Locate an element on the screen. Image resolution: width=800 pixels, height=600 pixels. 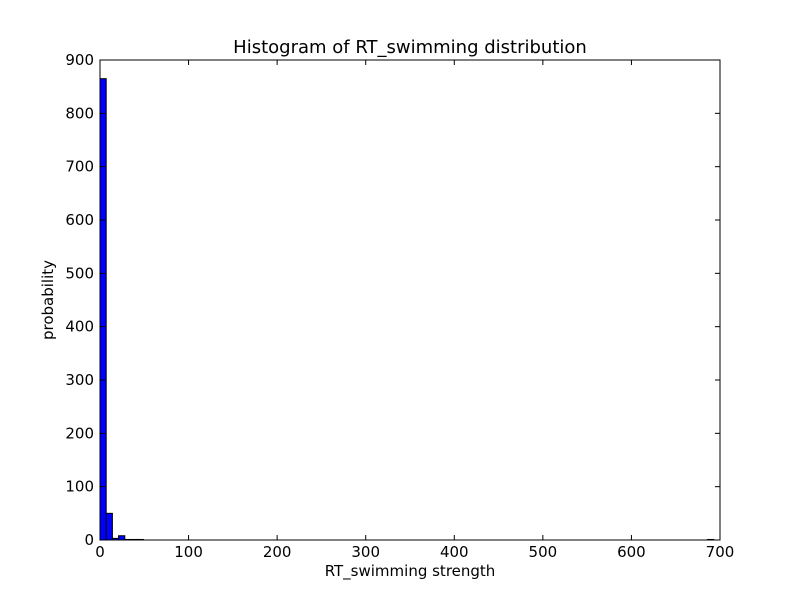
x-tick-label: 500 is located at coordinates (543, 552).